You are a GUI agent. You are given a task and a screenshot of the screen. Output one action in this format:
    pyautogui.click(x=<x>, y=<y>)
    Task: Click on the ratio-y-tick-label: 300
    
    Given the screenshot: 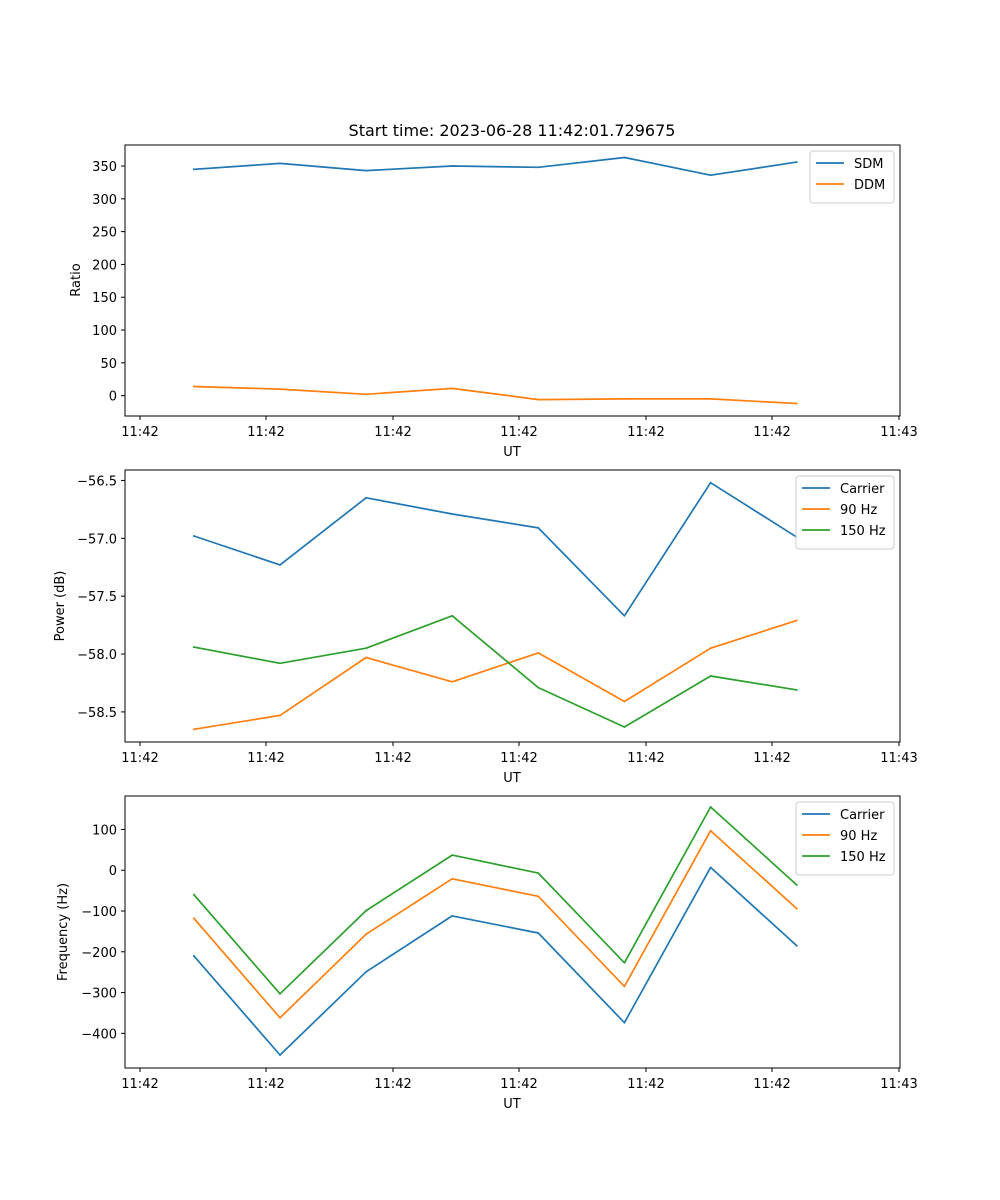 What is the action you would take?
    pyautogui.click(x=104, y=200)
    